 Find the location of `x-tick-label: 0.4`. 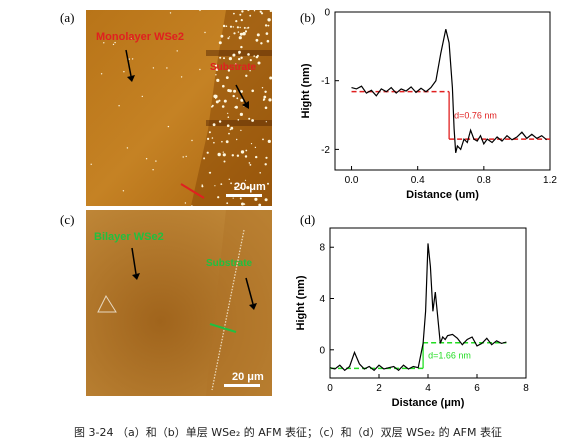

x-tick-label: 0.4 is located at coordinates (418, 180).